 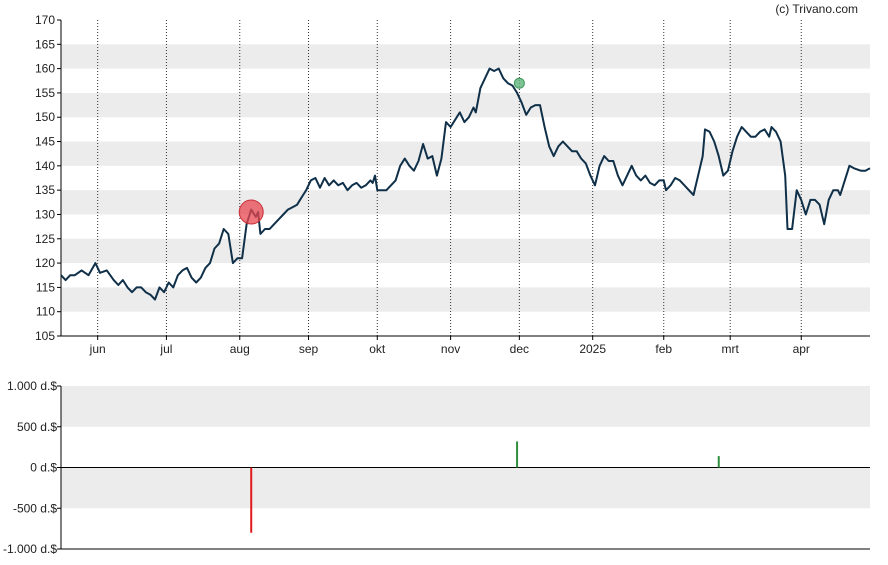 What do you see at coordinates (30, 549) in the screenshot?
I see `y-tick-label: -1.000 d.$` at bounding box center [30, 549].